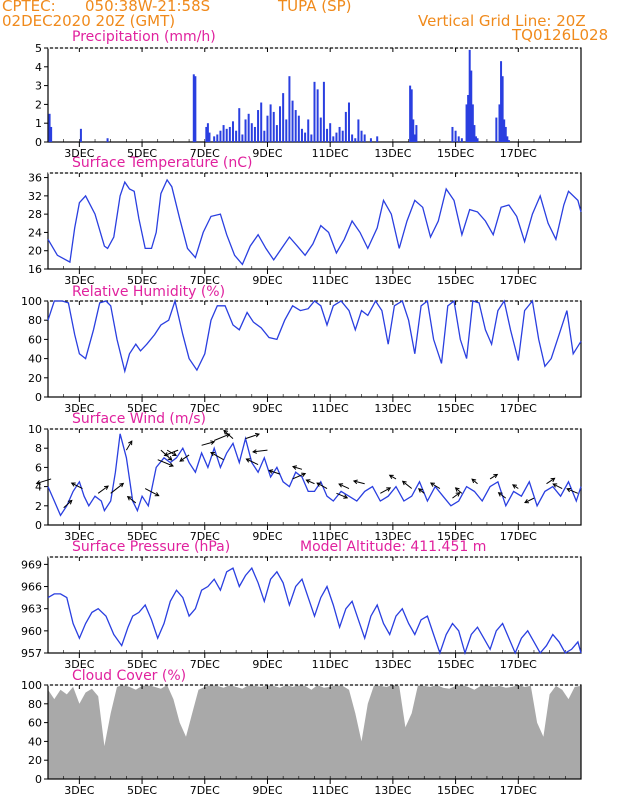 The image size is (618, 800). Describe the element at coordinates (455, 408) in the screenshot. I see `rh-xtick-label: 15DEC` at that location.